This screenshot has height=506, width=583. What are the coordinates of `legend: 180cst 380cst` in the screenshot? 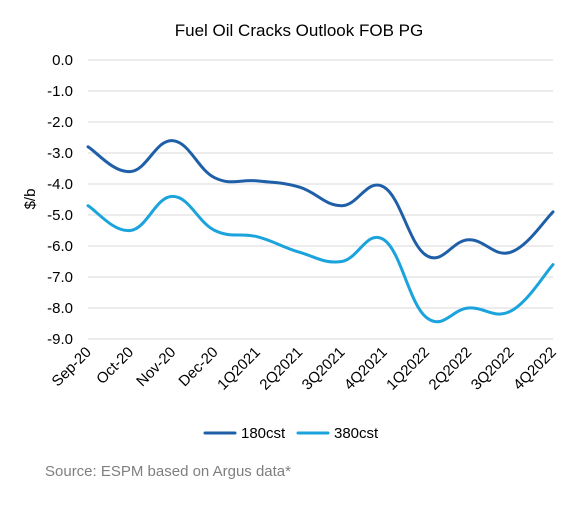 It's located at (291, 433).